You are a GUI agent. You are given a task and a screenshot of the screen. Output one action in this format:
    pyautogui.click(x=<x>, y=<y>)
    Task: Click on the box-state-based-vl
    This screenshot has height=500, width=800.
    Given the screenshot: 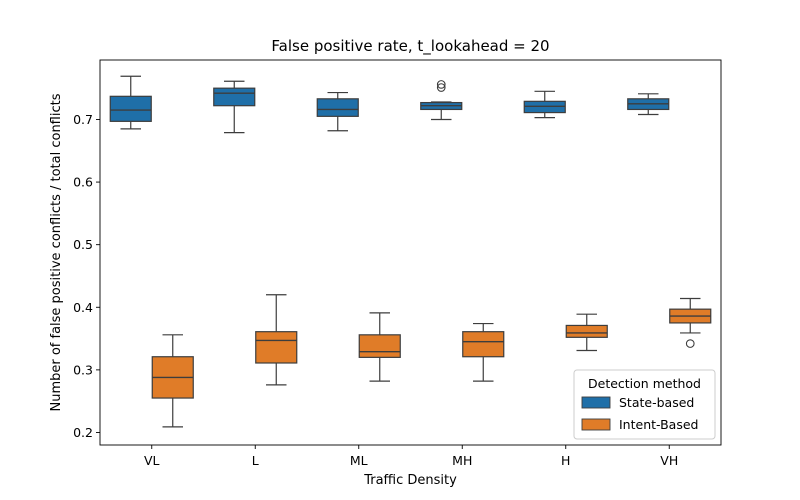 What is the action you would take?
    pyautogui.click(x=130, y=102)
    